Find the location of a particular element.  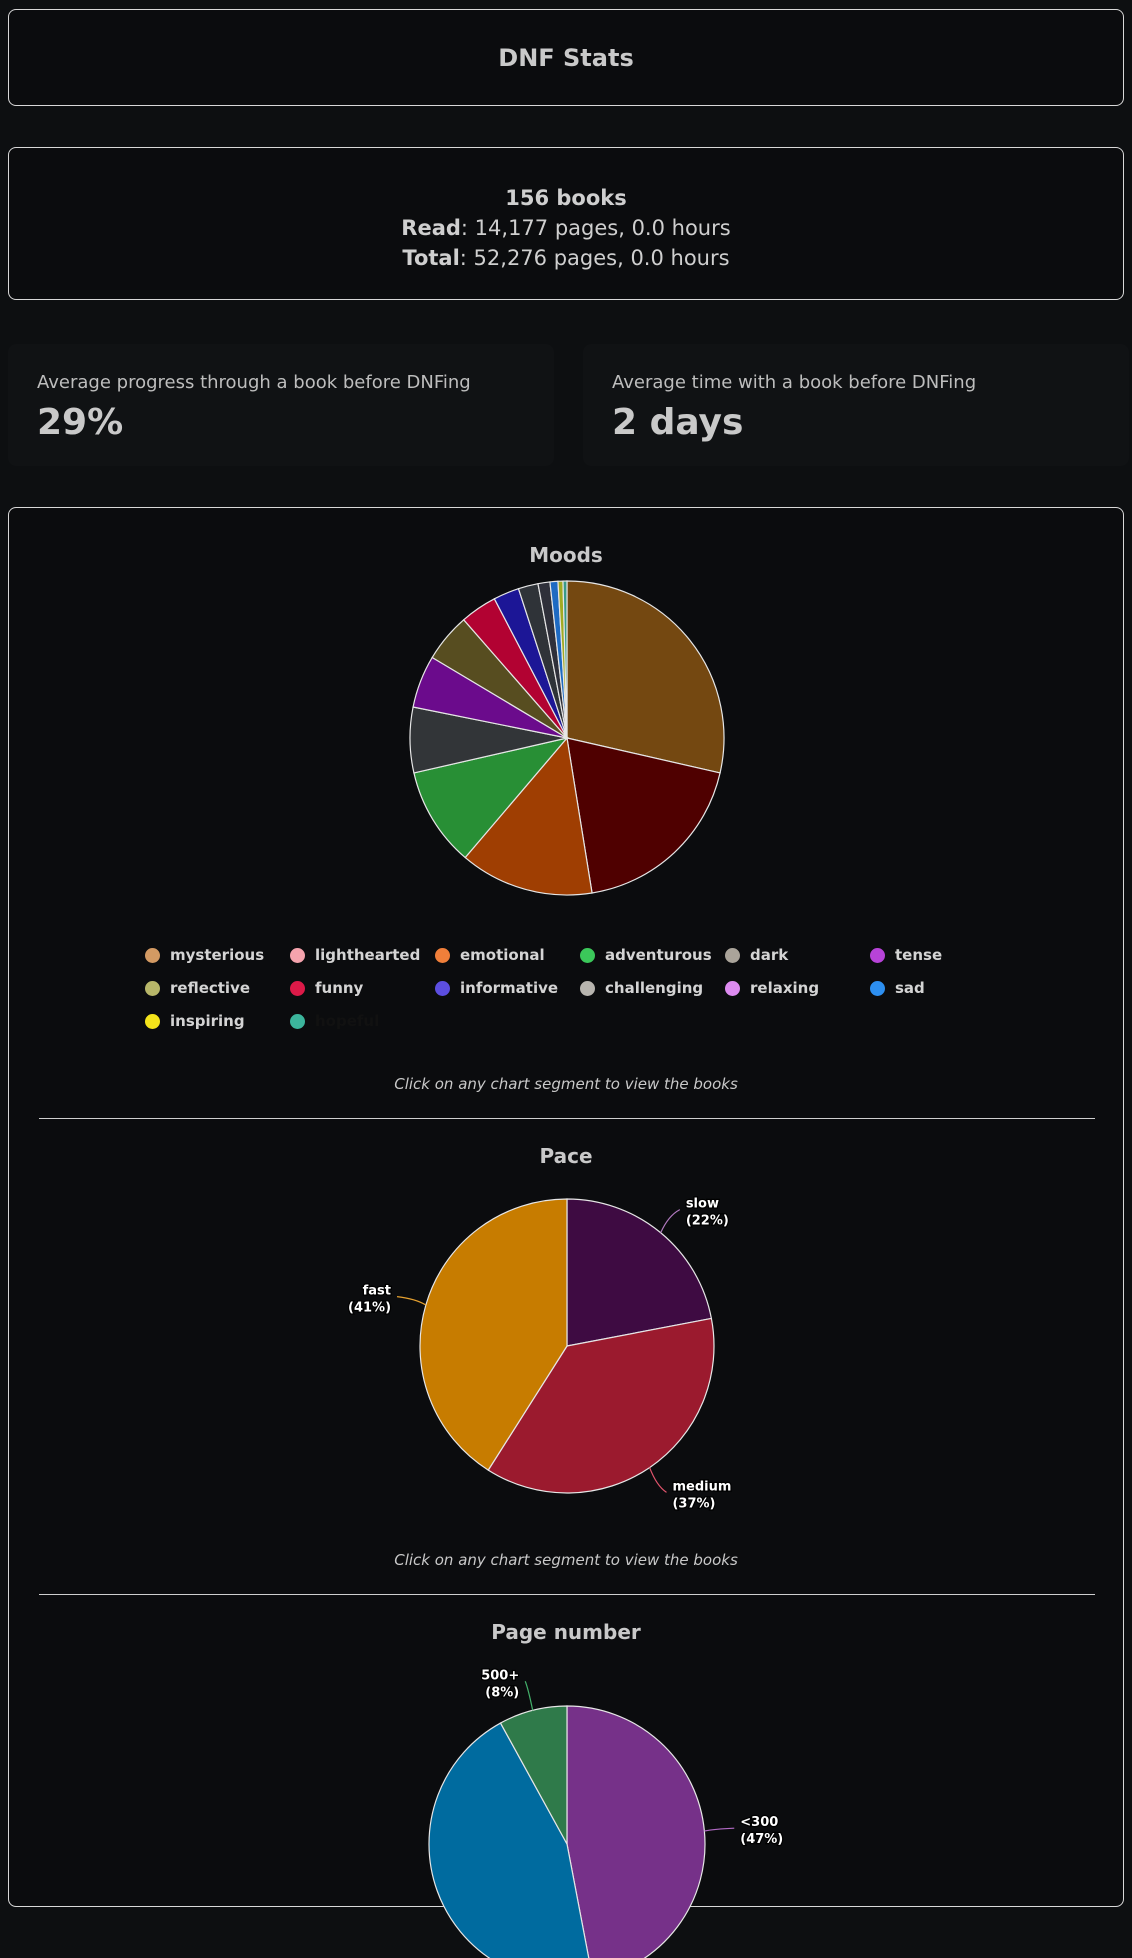

pace-label-slow: slow is located at coordinates (702, 1204).